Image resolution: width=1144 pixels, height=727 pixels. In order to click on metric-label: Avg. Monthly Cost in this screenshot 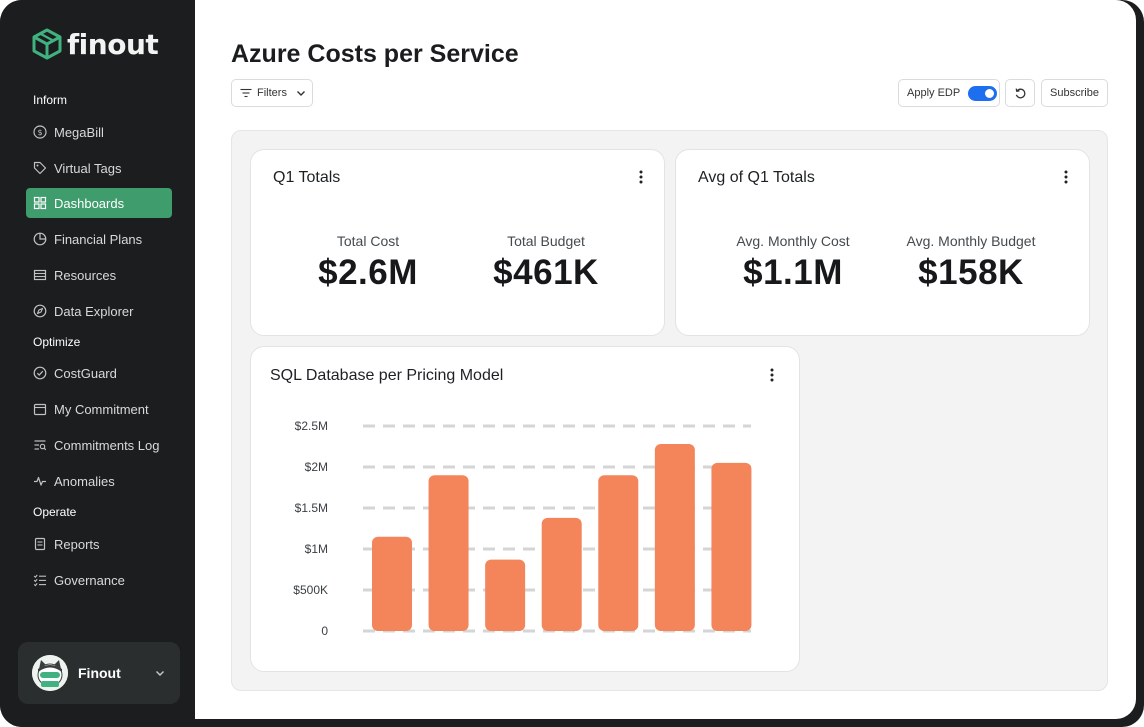, I will do `click(793, 241)`.